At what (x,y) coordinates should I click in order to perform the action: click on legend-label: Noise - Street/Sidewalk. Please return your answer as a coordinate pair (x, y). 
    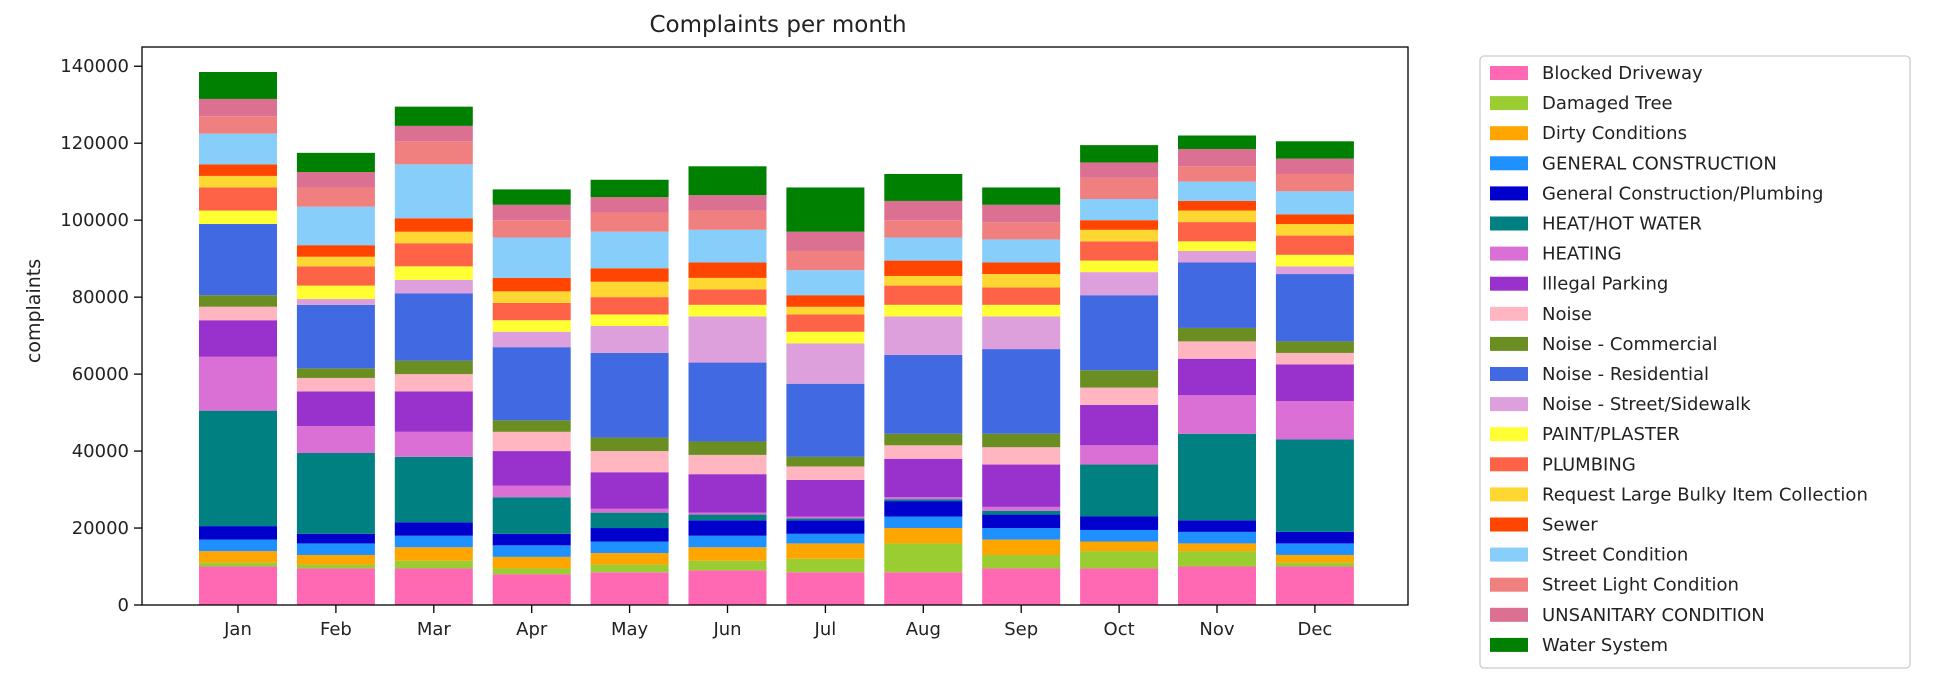
    Looking at the image, I should click on (1646, 404).